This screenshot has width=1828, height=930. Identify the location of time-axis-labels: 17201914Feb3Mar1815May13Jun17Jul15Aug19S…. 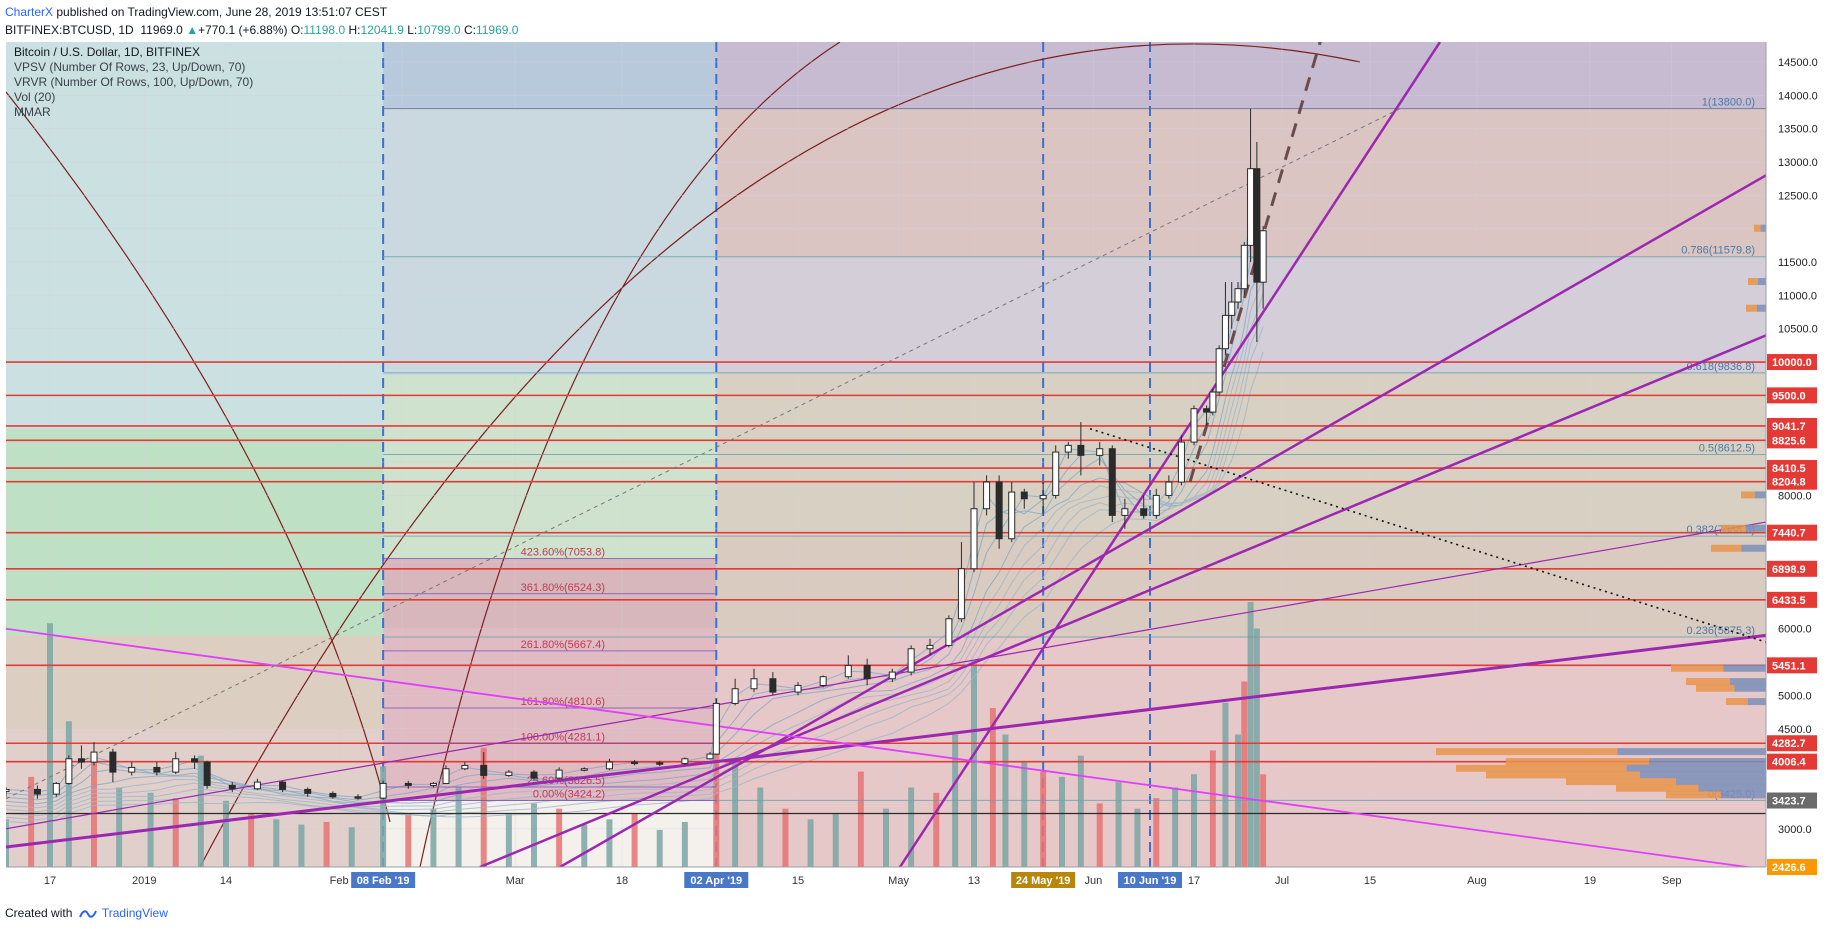
(863, 880).